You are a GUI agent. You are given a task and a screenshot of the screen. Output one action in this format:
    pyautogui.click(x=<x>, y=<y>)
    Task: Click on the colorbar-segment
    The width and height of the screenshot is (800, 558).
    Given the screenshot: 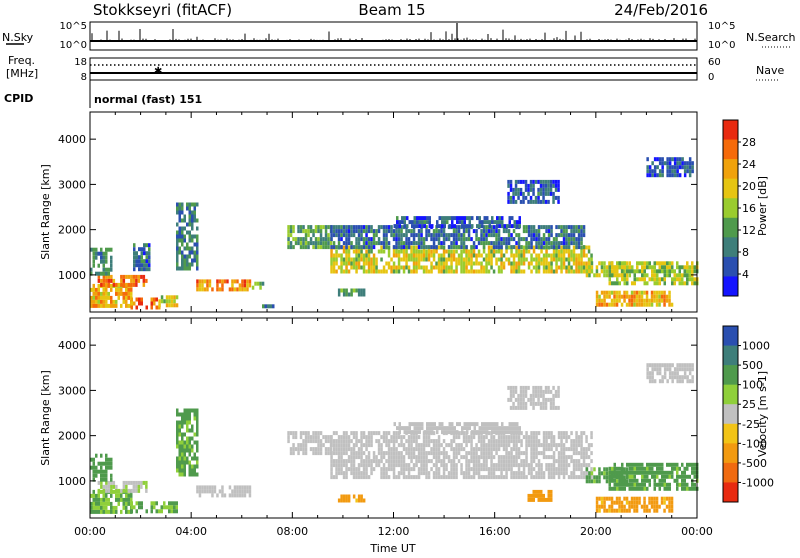 What is the action you would take?
    pyautogui.click(x=730, y=169)
    